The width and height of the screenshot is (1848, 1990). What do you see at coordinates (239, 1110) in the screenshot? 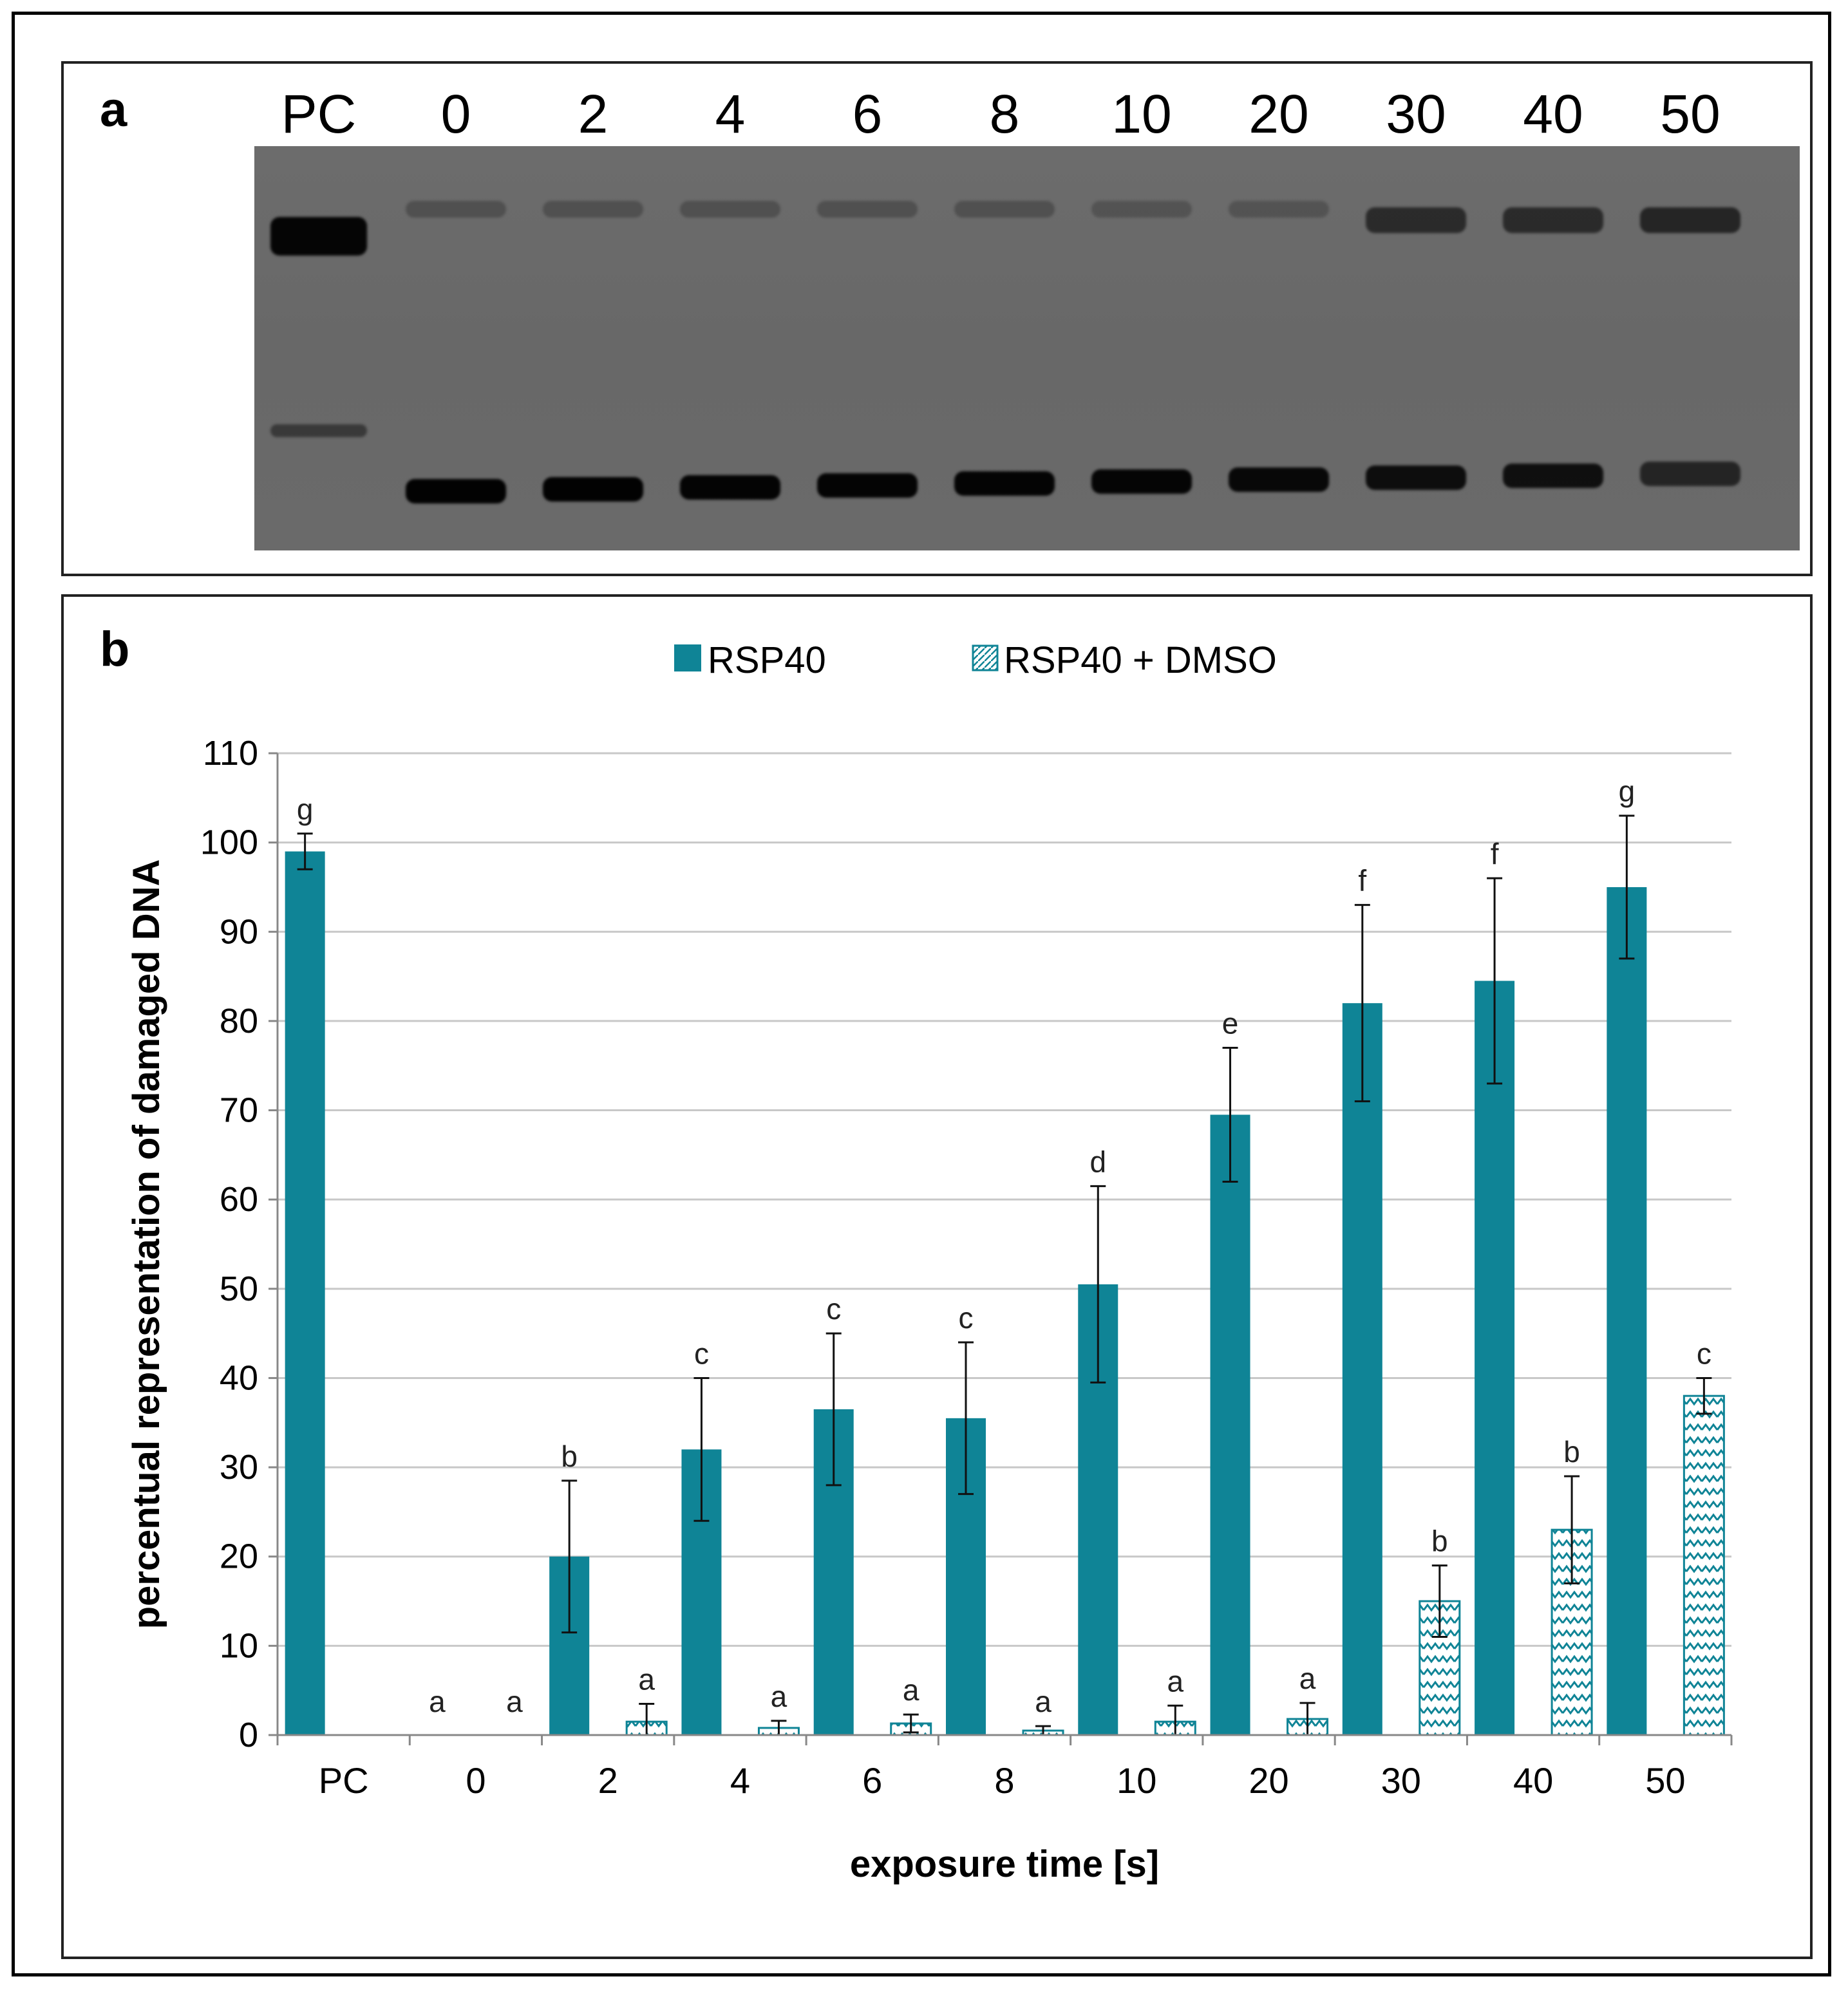
I see `y-tick-label: 70` at bounding box center [239, 1110].